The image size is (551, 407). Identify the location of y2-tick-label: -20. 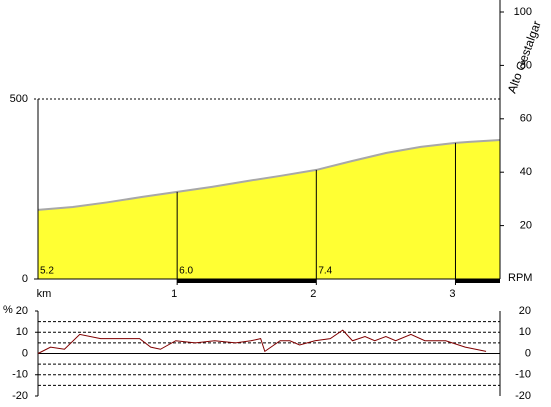
(523, 396).